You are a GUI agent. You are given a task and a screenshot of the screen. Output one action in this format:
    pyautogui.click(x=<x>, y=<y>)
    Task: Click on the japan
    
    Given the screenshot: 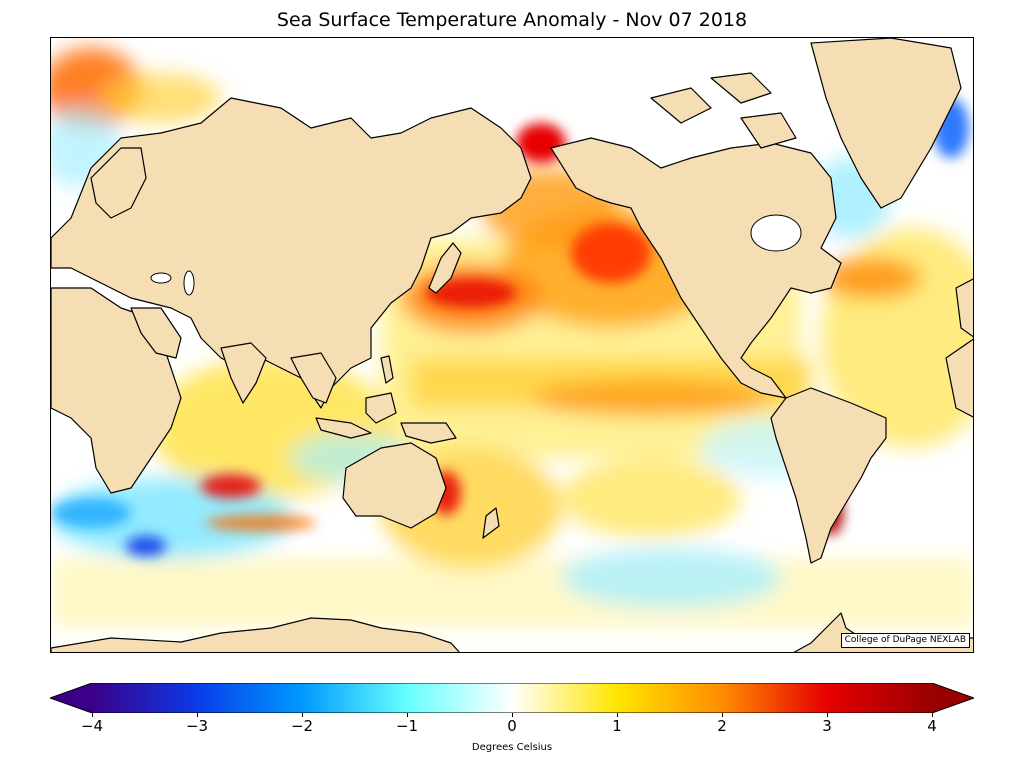 What is the action you would take?
    pyautogui.click(x=445, y=268)
    